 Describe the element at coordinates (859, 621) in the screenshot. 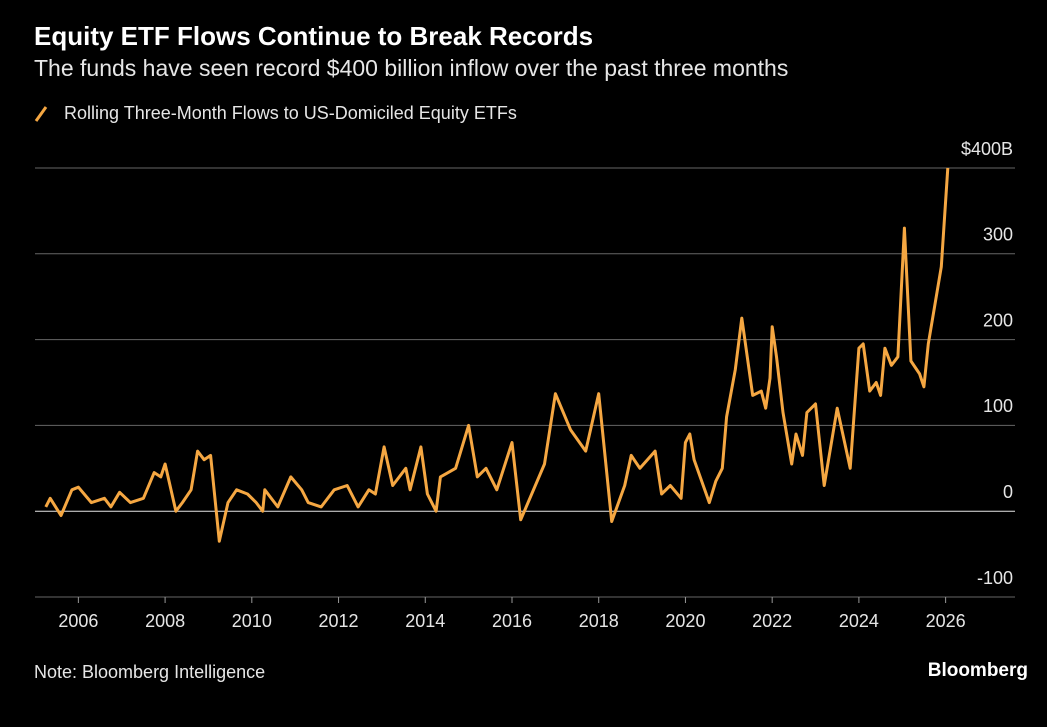

I see `x-tick-label: 2024` at that location.